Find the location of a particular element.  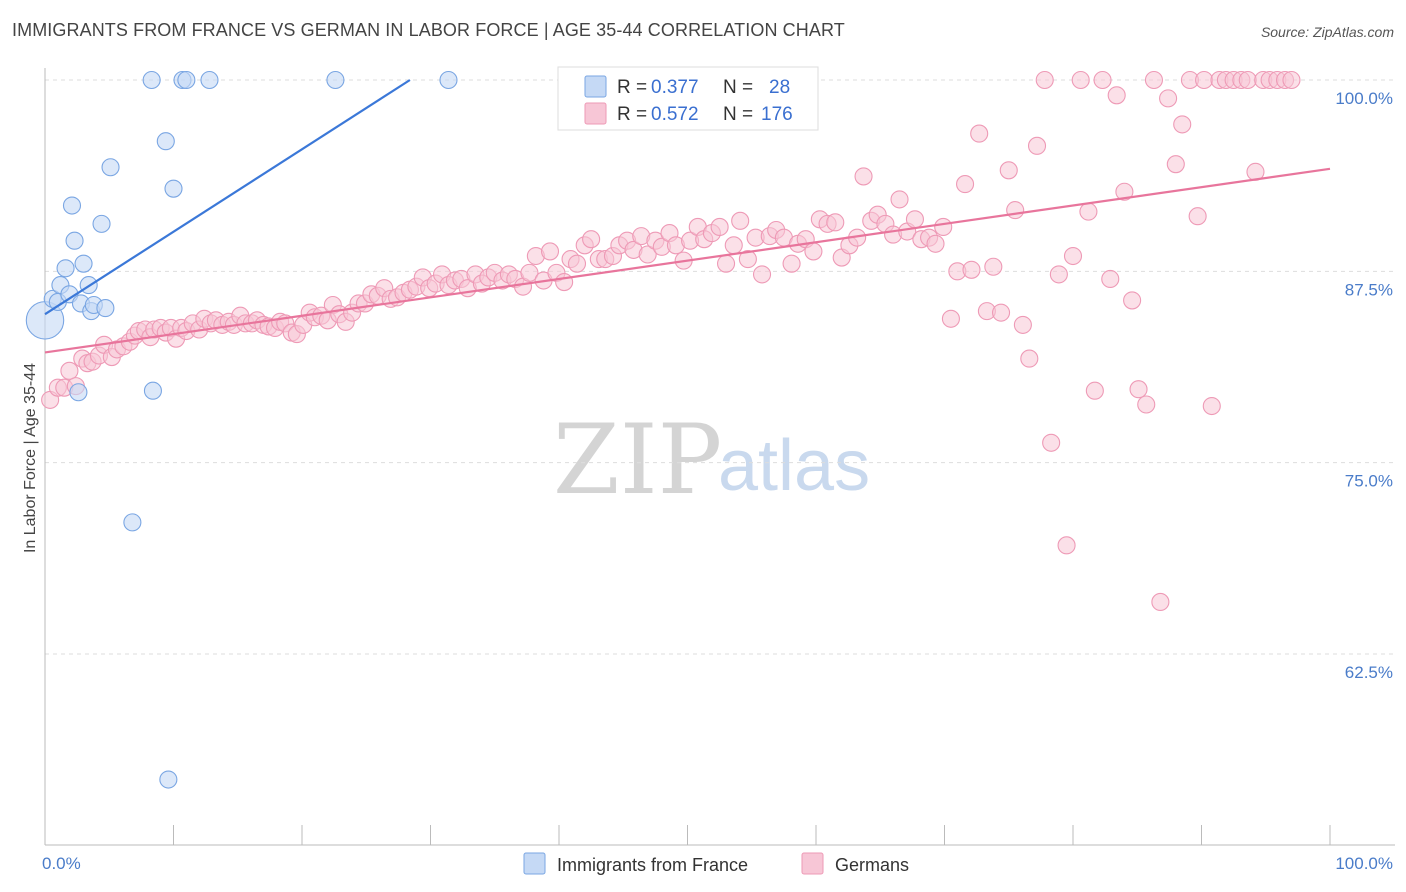

watermark-zip: ZIP is located at coordinates (637, 460).